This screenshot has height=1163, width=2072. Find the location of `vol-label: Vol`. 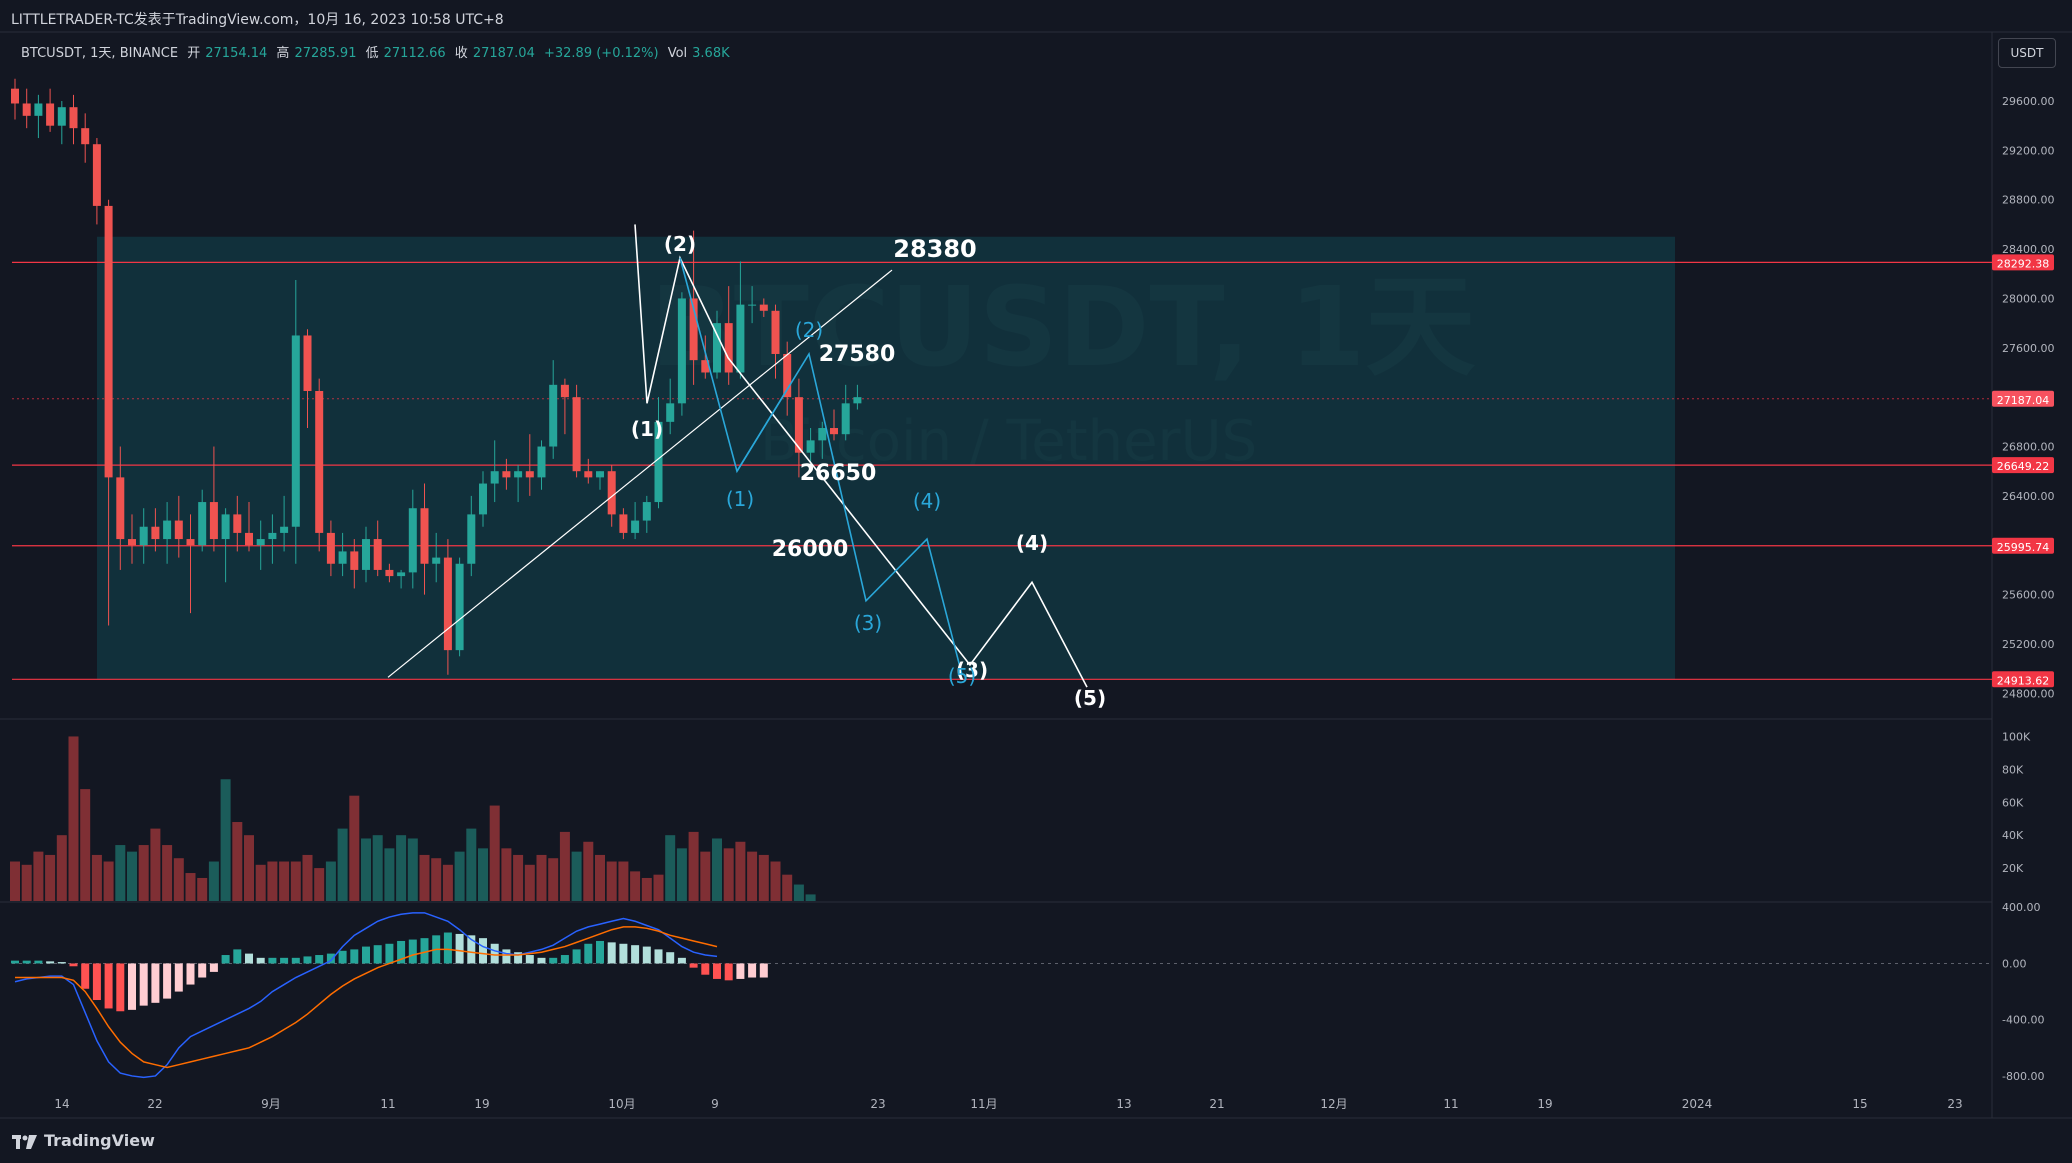

vol-label: Vol is located at coordinates (677, 53).